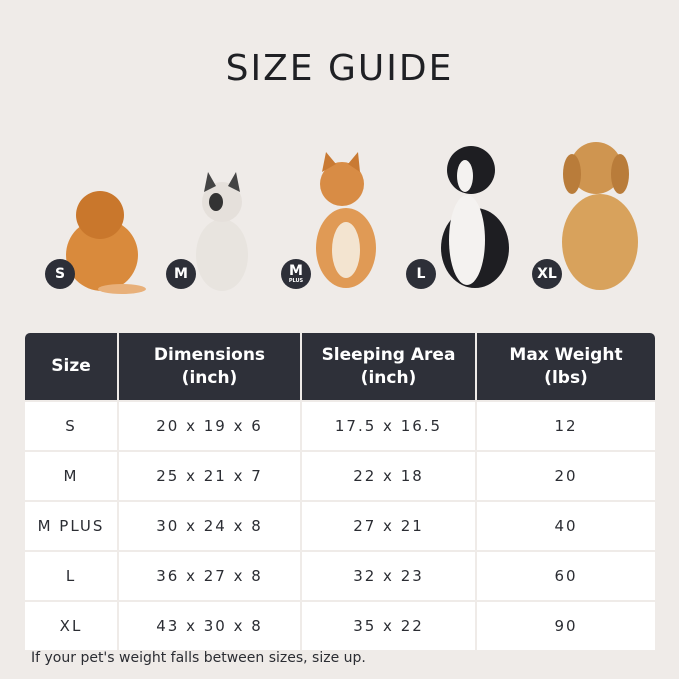  I want to click on cell-sleeping-area: 27 x 21, so click(388, 525).